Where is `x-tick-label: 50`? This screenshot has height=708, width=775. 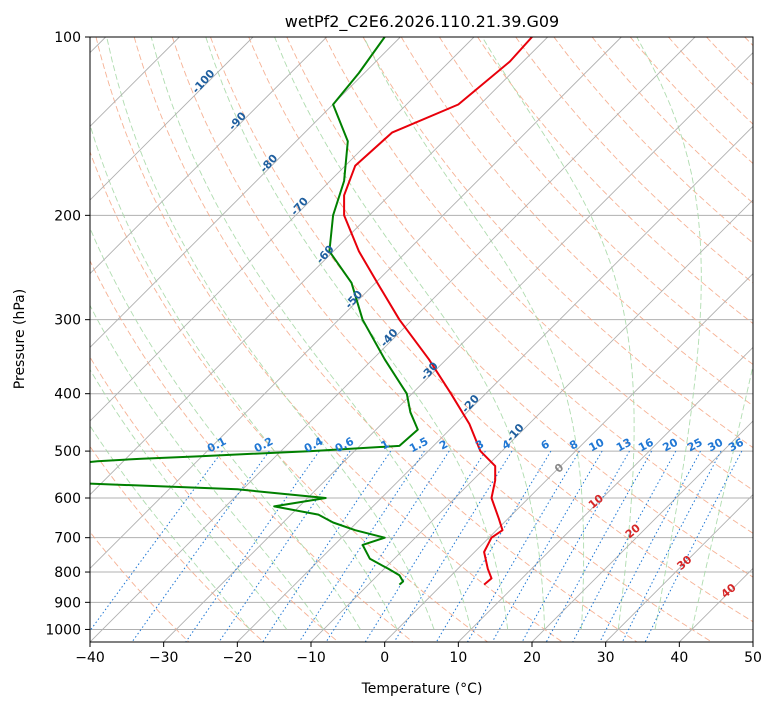 x-tick-label: 50 is located at coordinates (753, 658).